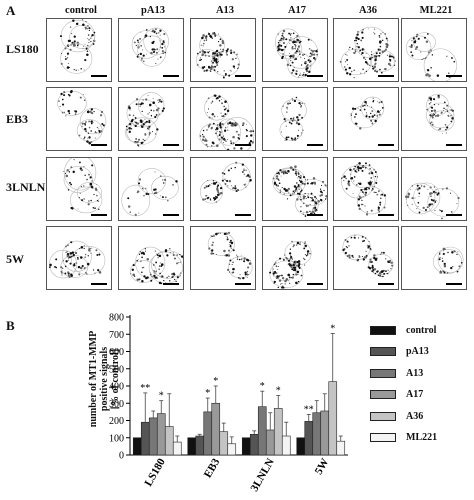 This screenshot has height=500, width=474. Describe the element at coordinates (368, 10) in the screenshot. I see `column-label-a36: A36` at that location.